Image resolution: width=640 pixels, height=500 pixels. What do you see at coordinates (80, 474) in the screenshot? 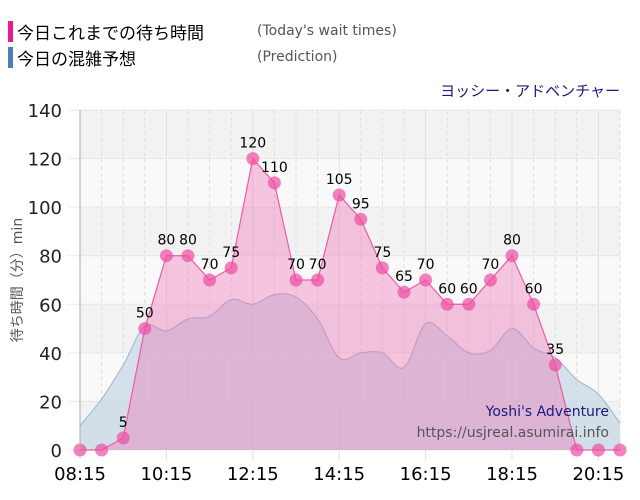
I see `x-tick-label: 08:15` at bounding box center [80, 474].